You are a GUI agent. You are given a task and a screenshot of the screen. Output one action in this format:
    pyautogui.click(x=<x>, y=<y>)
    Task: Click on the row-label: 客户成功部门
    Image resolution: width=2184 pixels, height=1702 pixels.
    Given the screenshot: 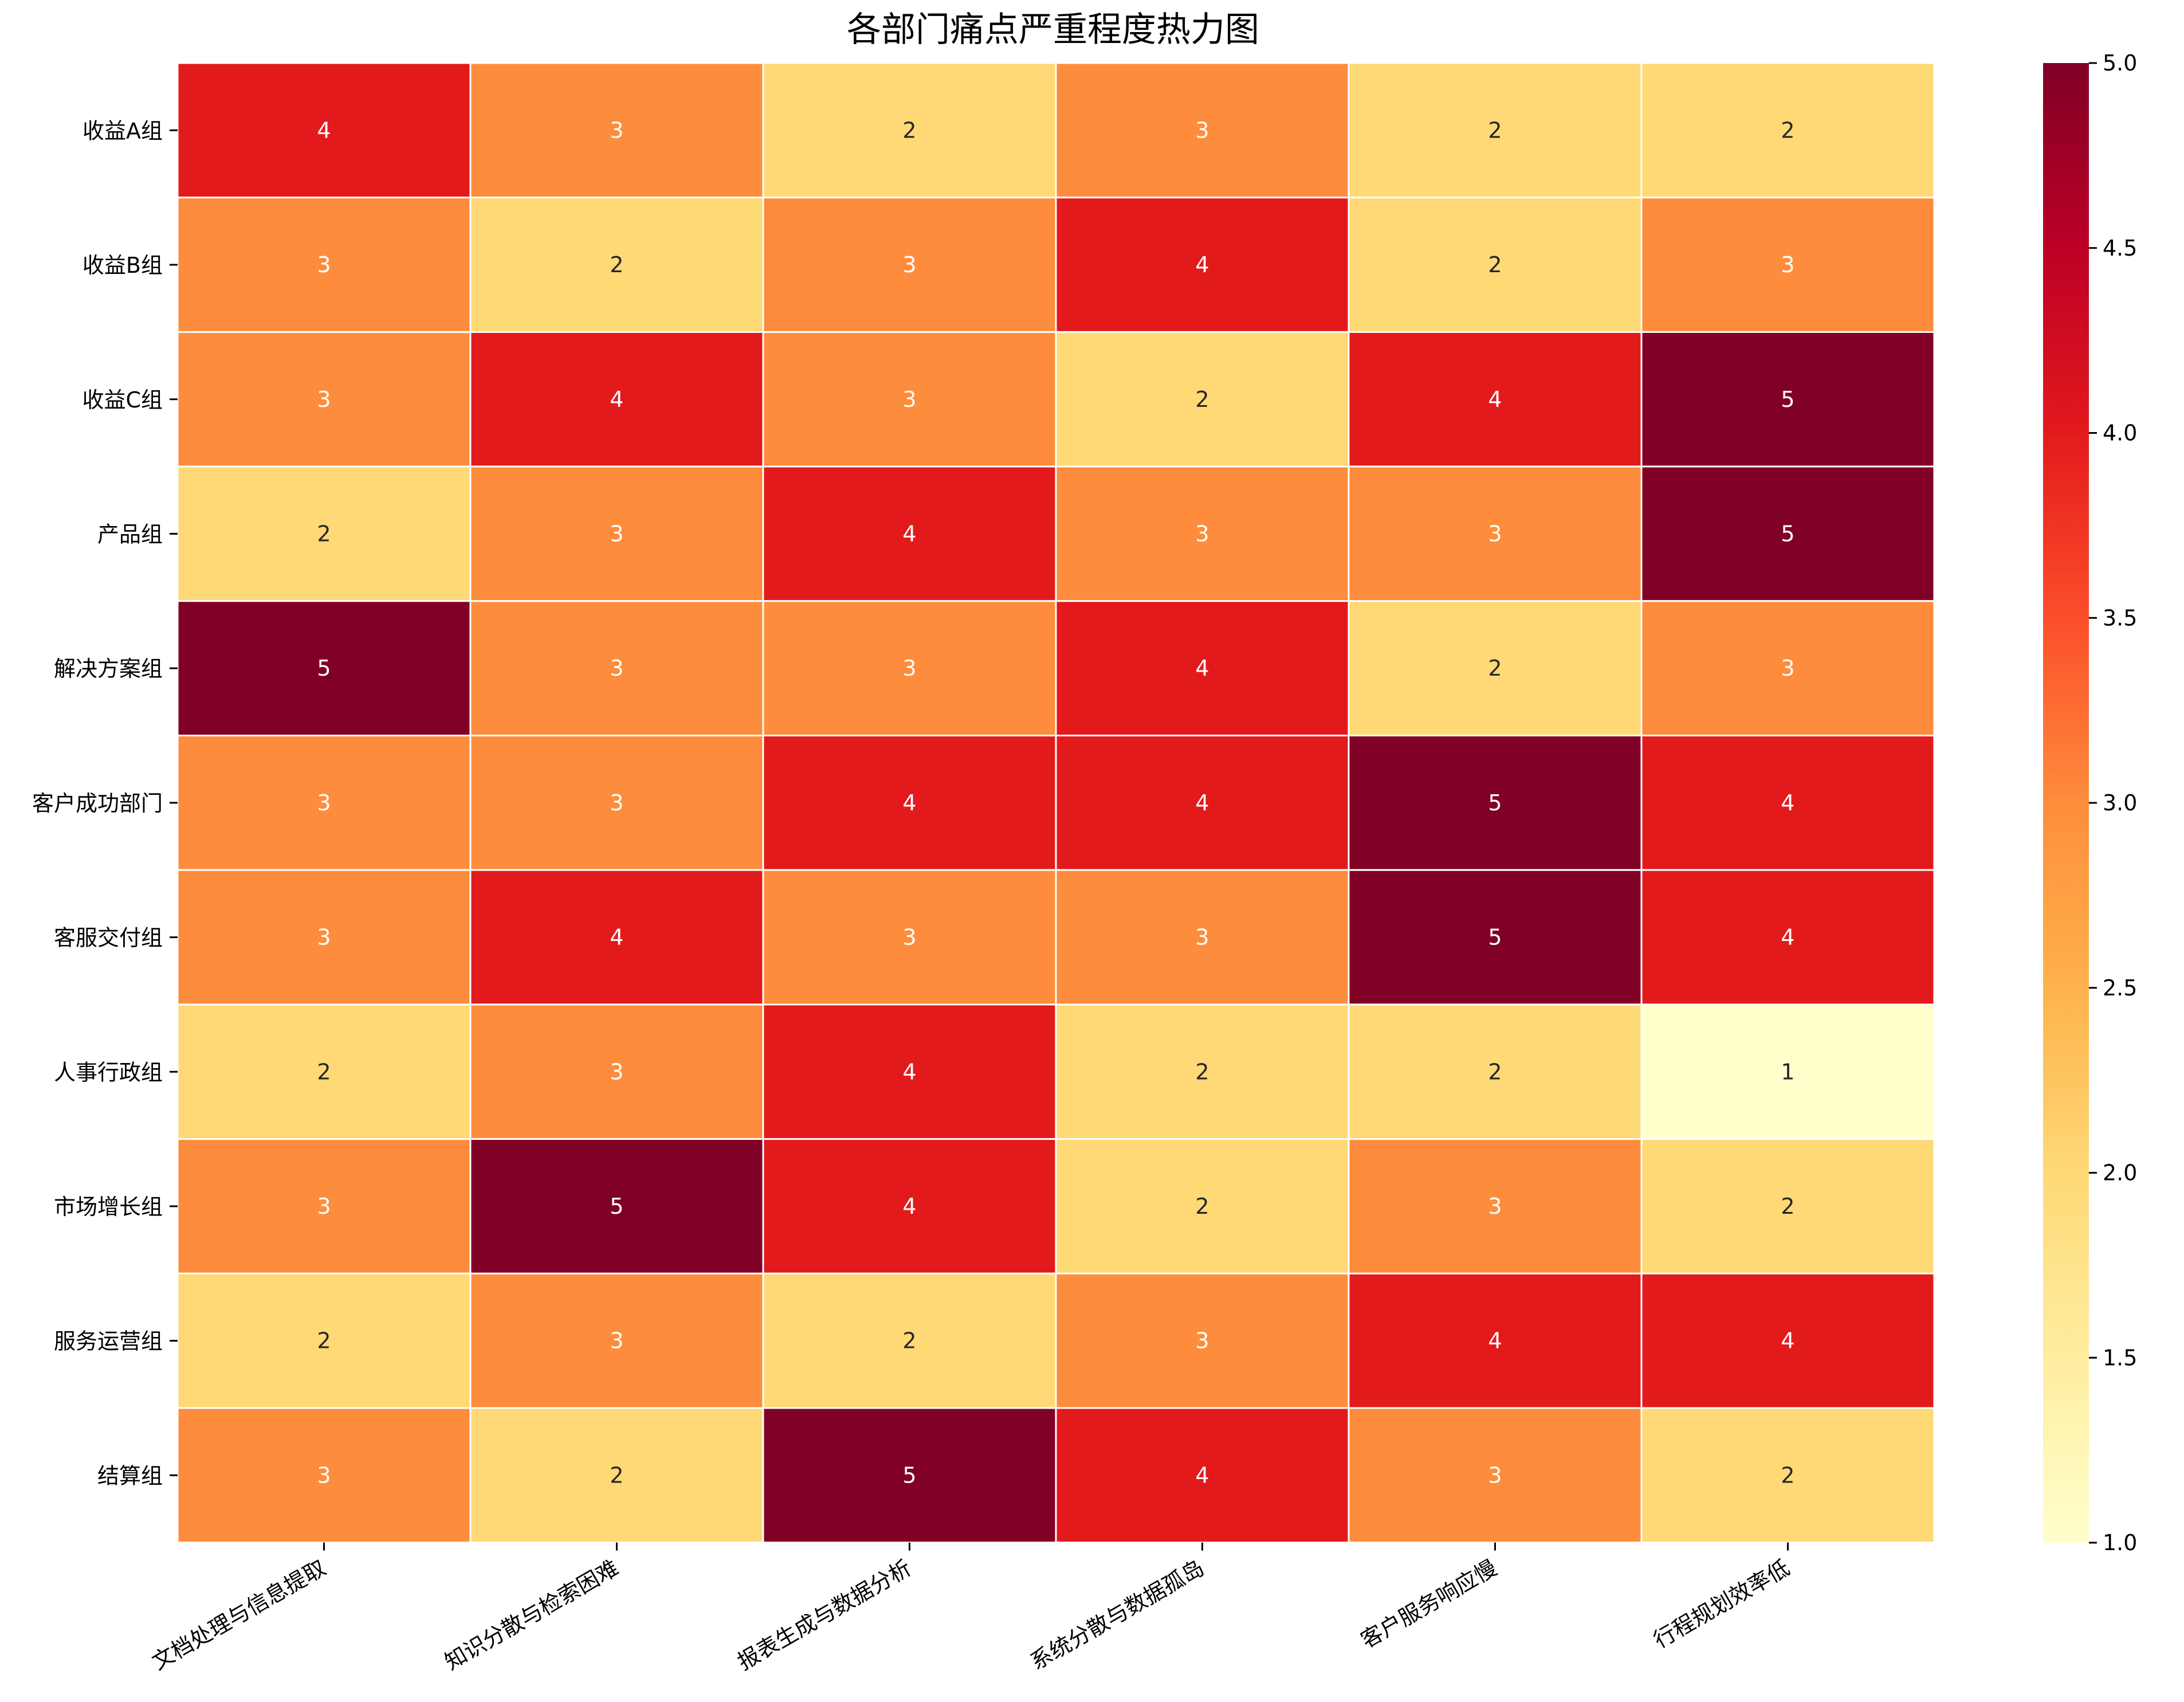 What is the action you would take?
    pyautogui.click(x=97, y=803)
    